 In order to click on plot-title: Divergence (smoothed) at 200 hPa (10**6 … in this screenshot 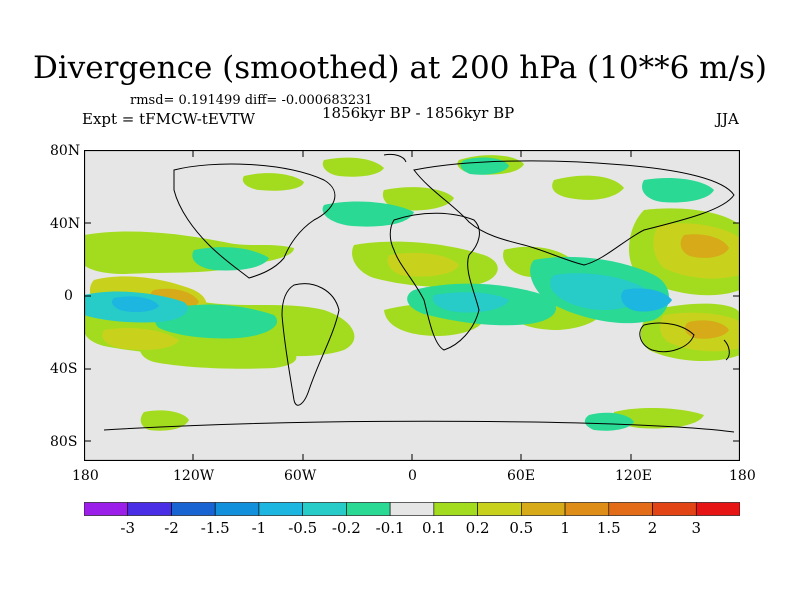, I will do `click(400, 68)`.